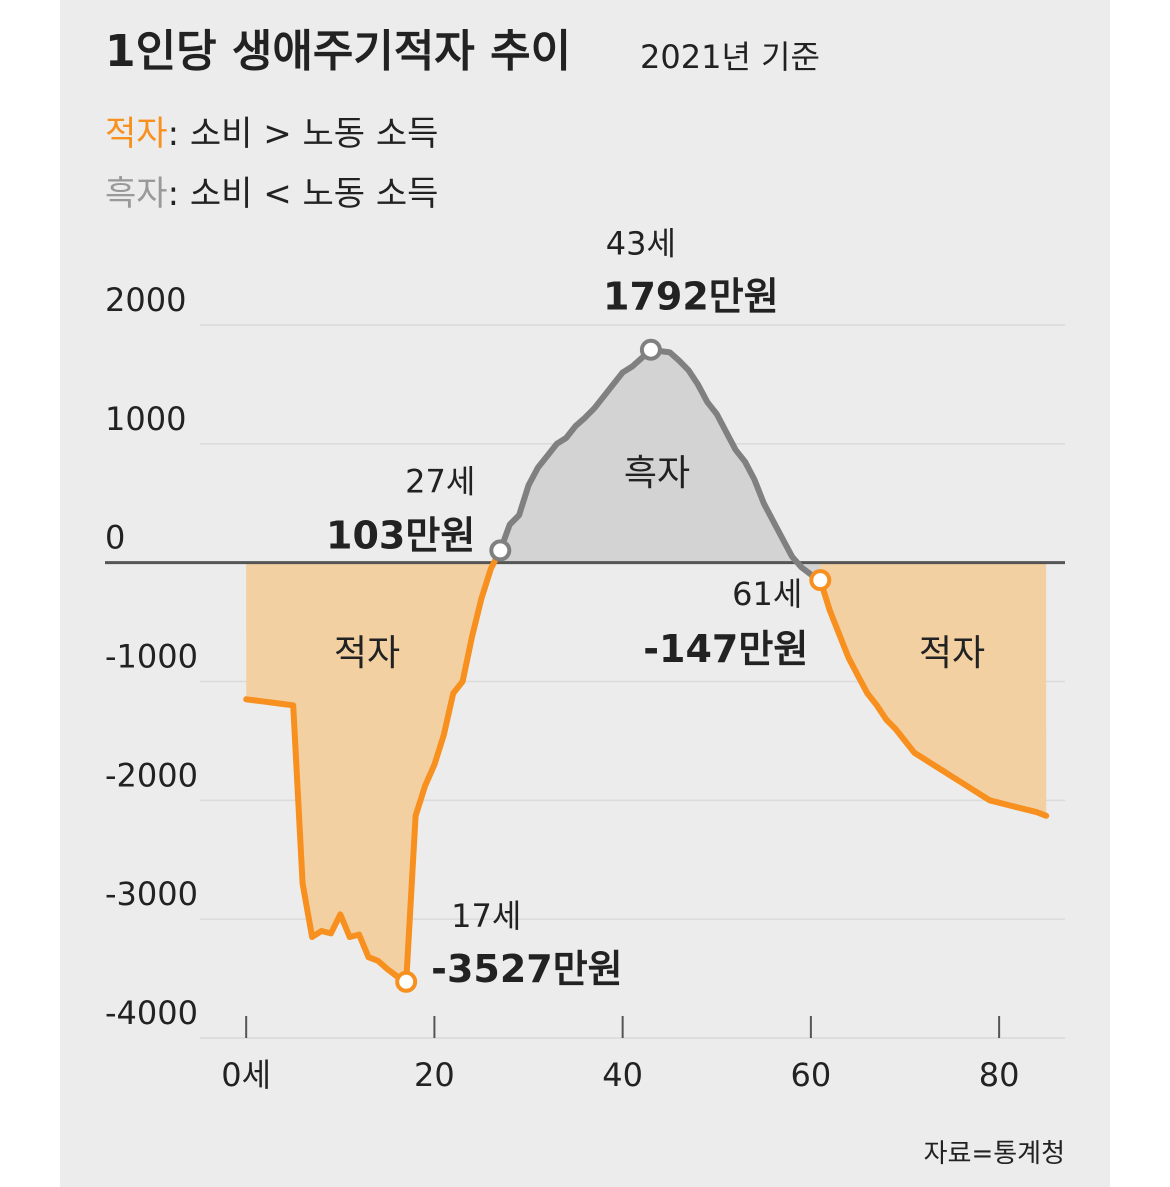 The image size is (1170, 1187). I want to click on annotation-age: 61세, so click(767, 594).